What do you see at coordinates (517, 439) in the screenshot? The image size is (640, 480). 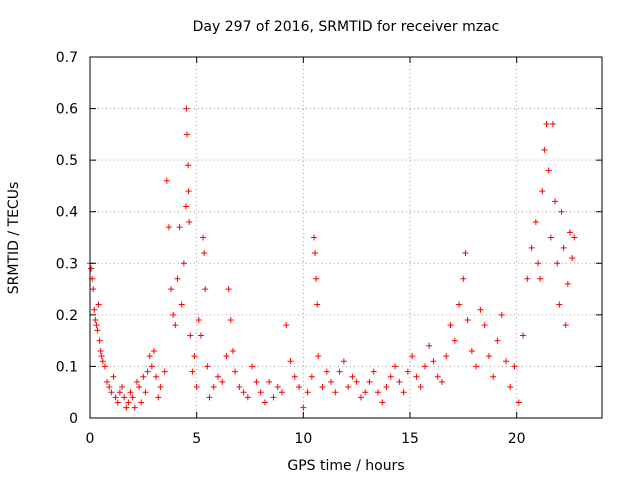 I see `x-tick-label: 20` at bounding box center [517, 439].